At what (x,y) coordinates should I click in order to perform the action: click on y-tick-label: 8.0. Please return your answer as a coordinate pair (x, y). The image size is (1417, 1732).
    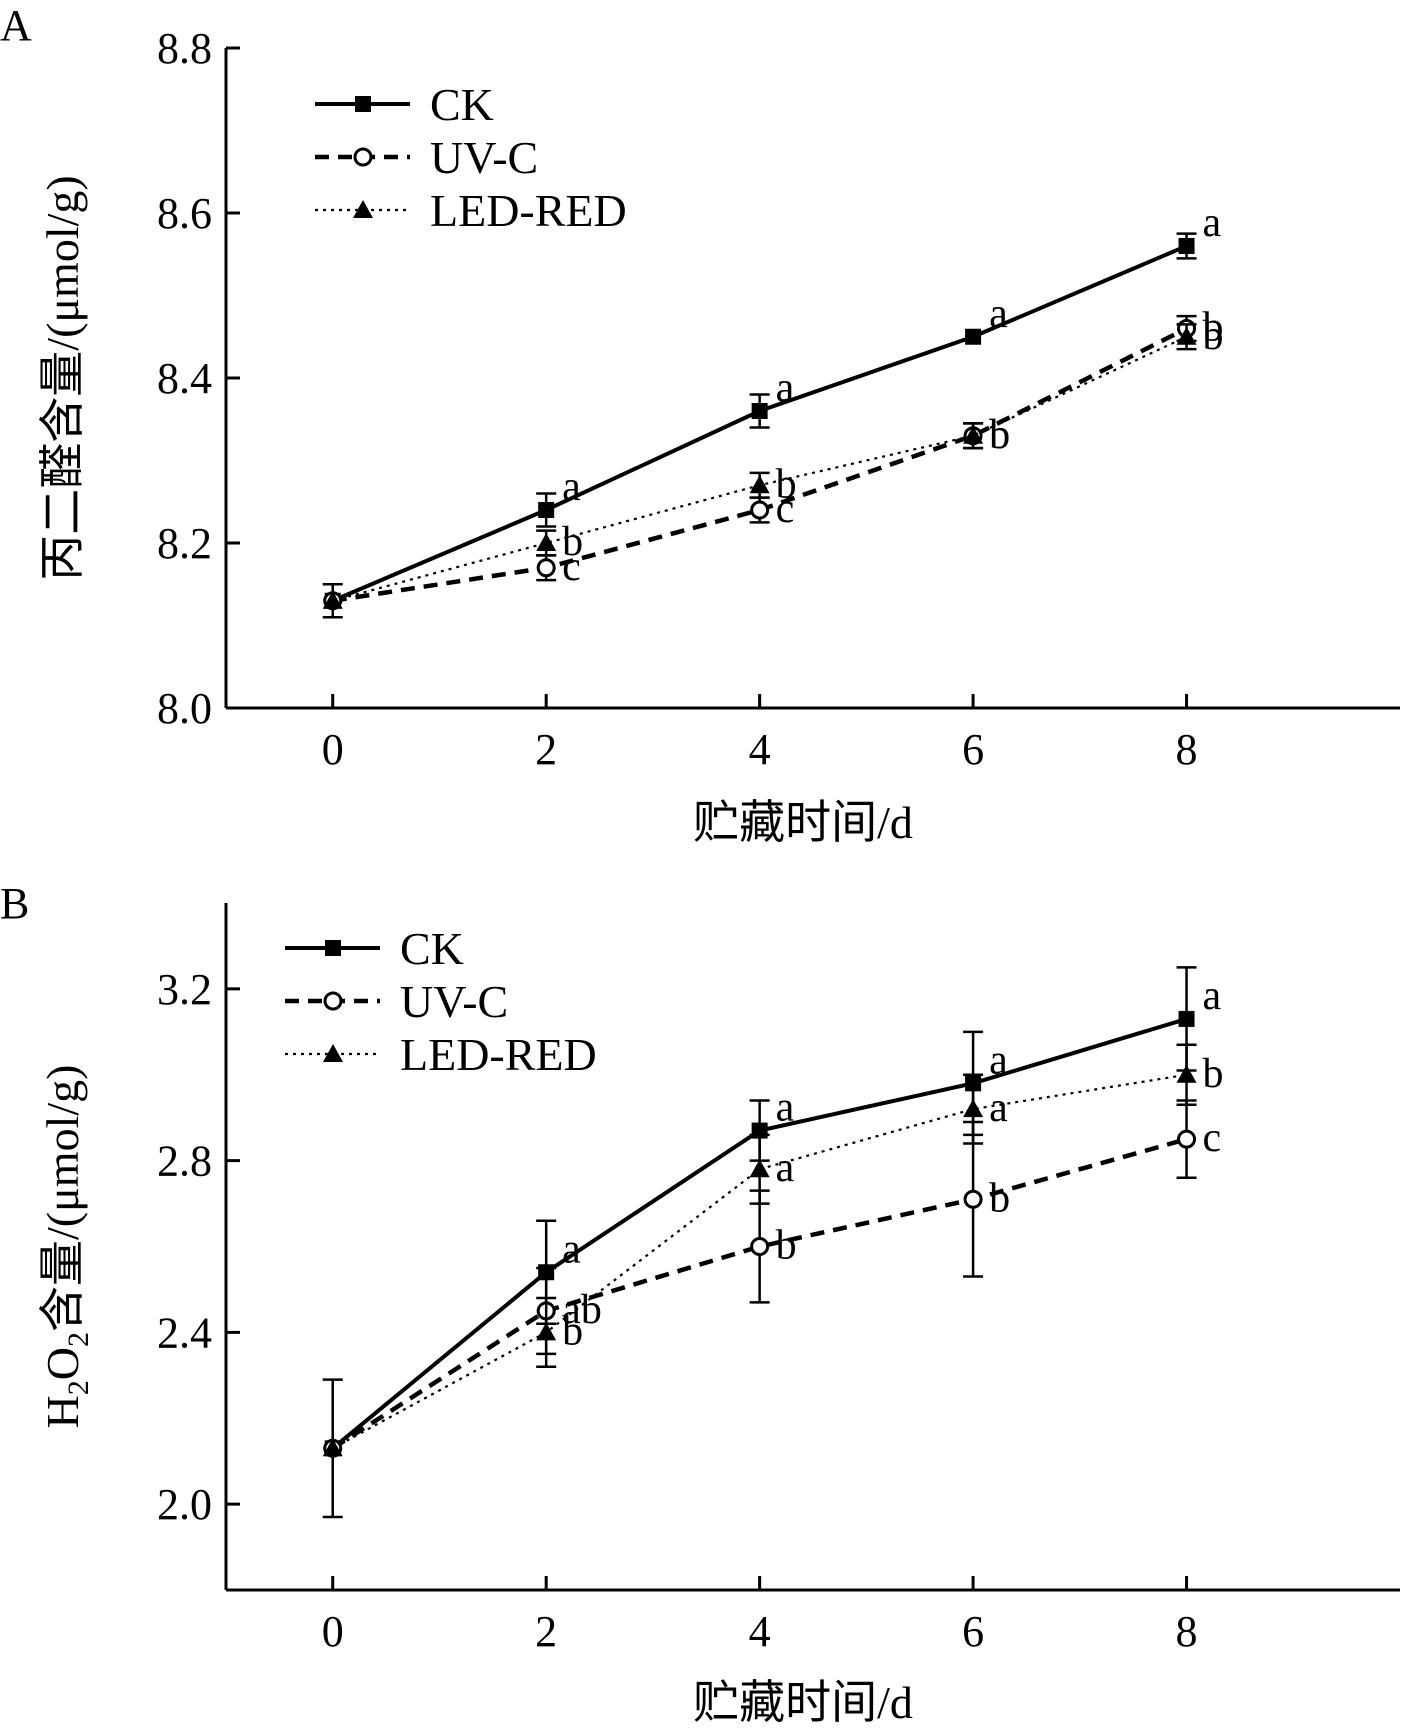
    Looking at the image, I should click on (184, 708).